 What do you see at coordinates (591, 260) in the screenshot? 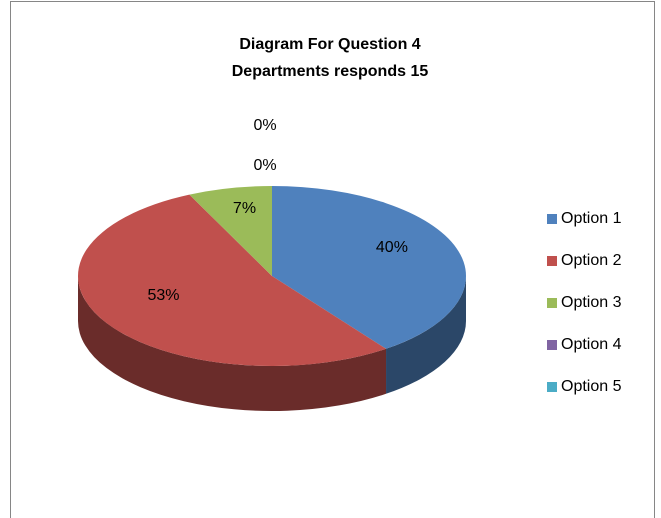
I see `legend-label: Option 2` at bounding box center [591, 260].